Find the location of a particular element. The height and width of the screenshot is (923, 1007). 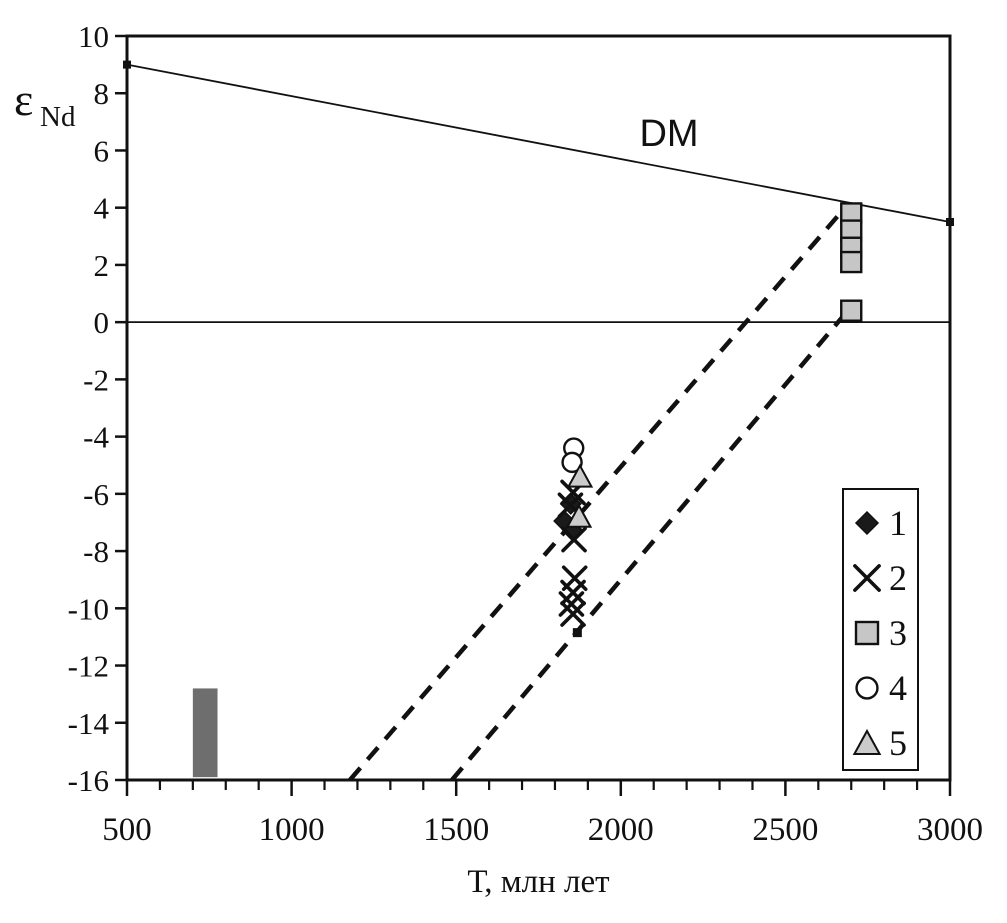

dm-label: DM is located at coordinates (668, 134).